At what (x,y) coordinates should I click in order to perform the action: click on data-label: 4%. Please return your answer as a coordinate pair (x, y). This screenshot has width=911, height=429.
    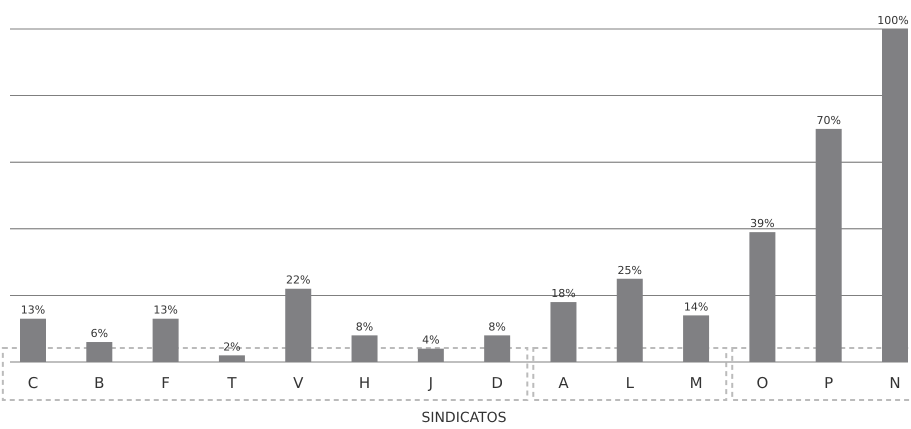
    Looking at the image, I should click on (431, 340).